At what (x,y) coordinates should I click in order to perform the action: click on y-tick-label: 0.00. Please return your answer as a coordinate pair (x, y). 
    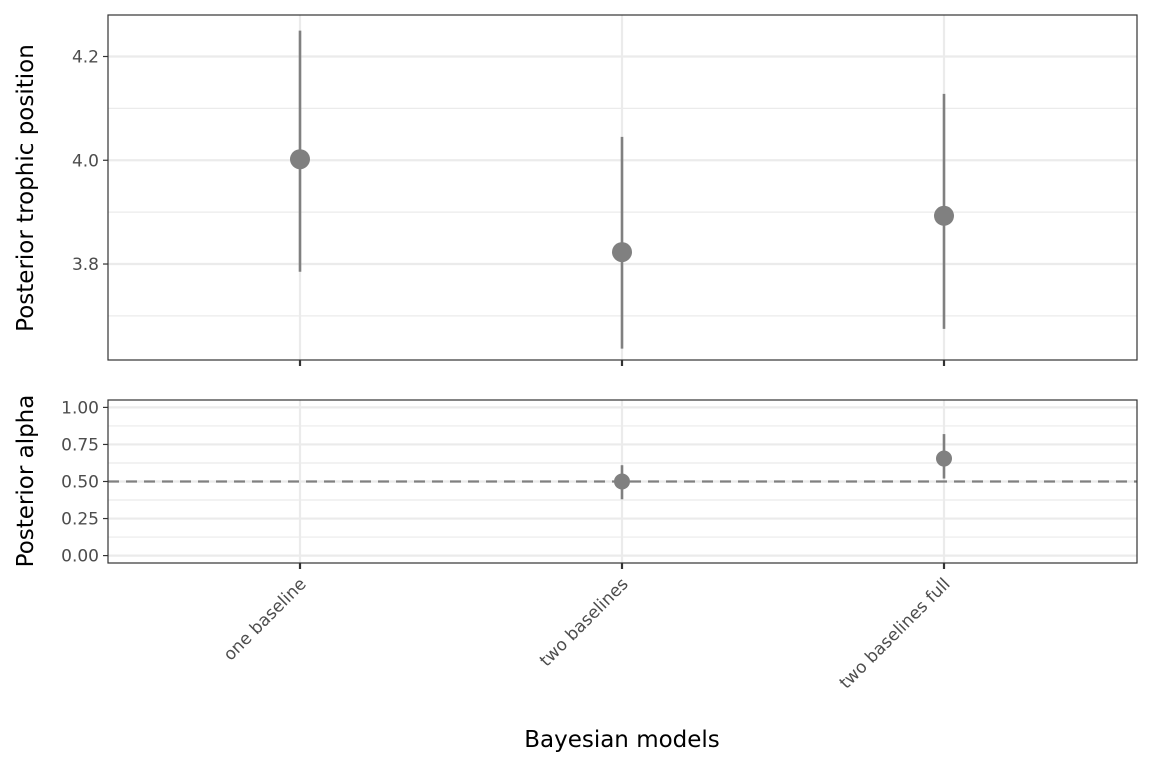
    Looking at the image, I should click on (80, 557).